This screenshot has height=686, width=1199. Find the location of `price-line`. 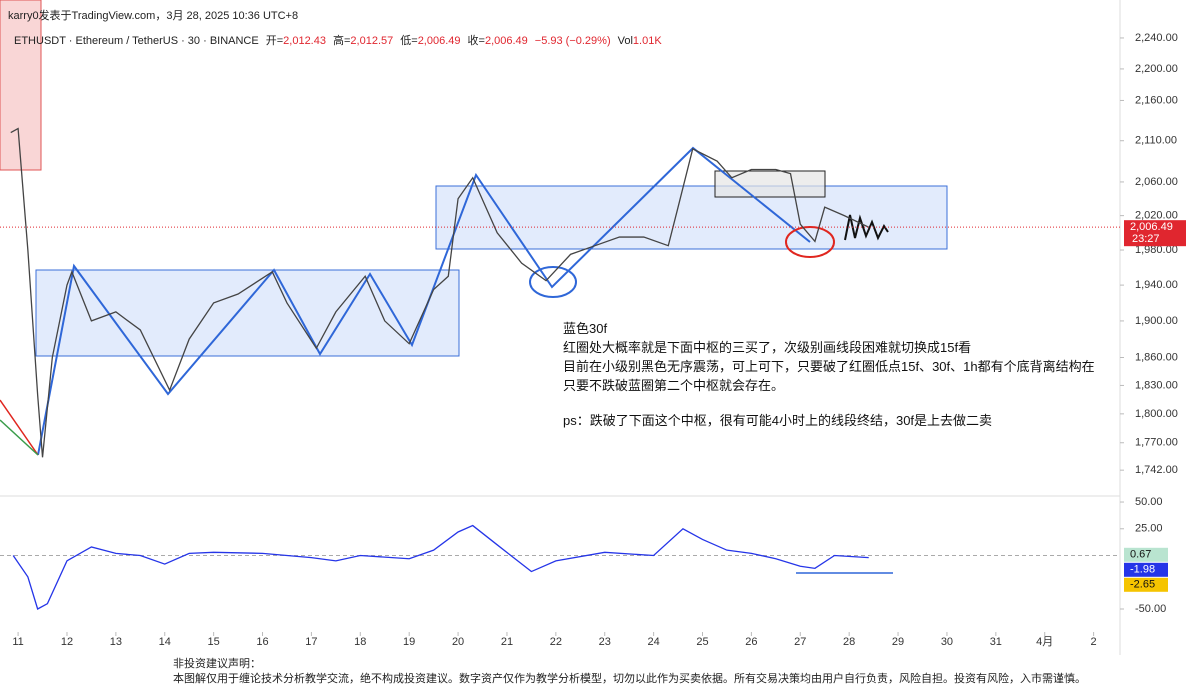

price-line is located at coordinates (440, 567).